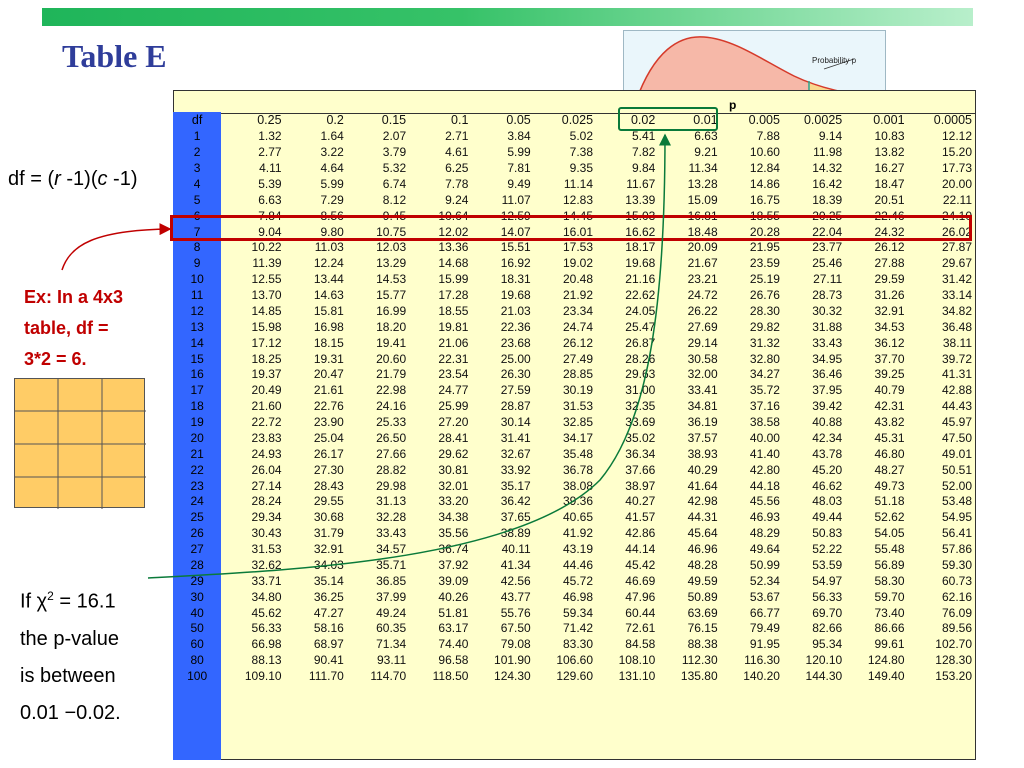 The image size is (1024, 768). I want to click on critical-value-cell: 55.48, so click(889, 549).